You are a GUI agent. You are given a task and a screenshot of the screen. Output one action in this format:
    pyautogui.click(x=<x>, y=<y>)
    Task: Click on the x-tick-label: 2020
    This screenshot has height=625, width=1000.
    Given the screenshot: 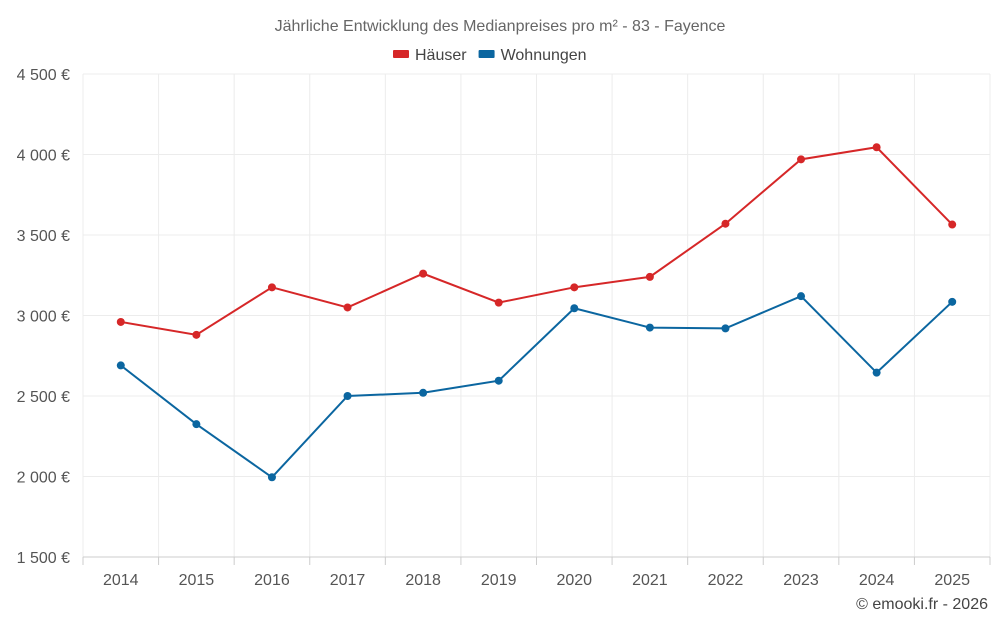 What is the action you would take?
    pyautogui.click(x=574, y=580)
    